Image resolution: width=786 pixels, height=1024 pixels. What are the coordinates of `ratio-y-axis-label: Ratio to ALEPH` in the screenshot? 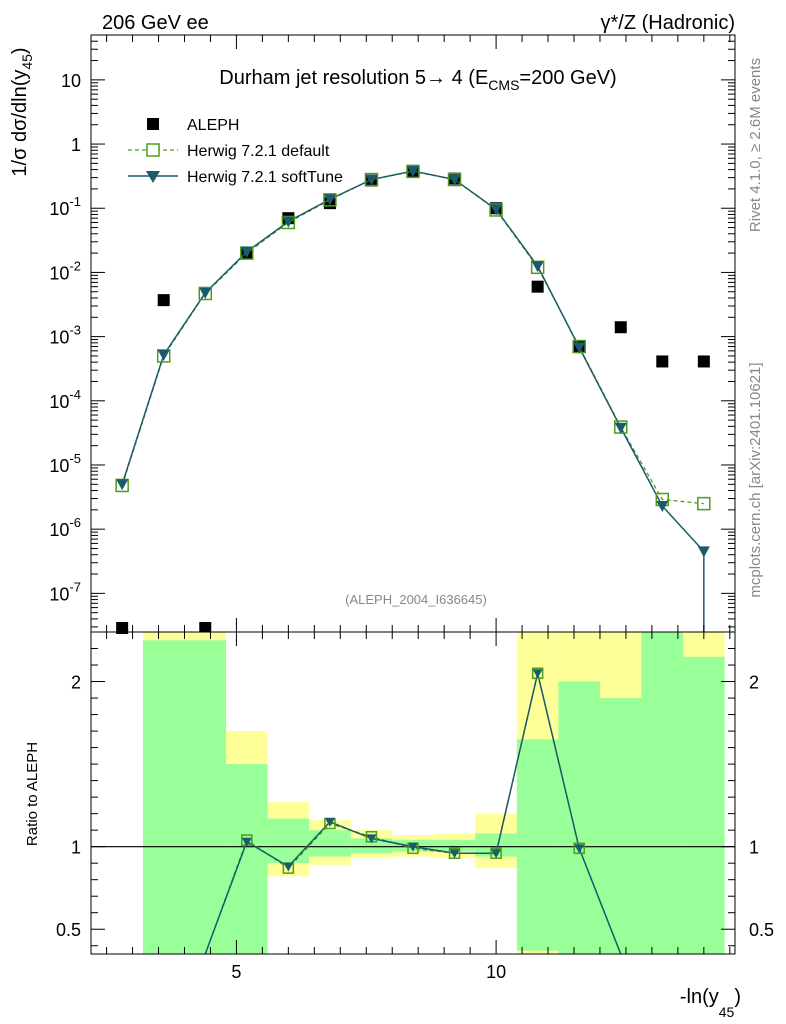 It's located at (32, 794).